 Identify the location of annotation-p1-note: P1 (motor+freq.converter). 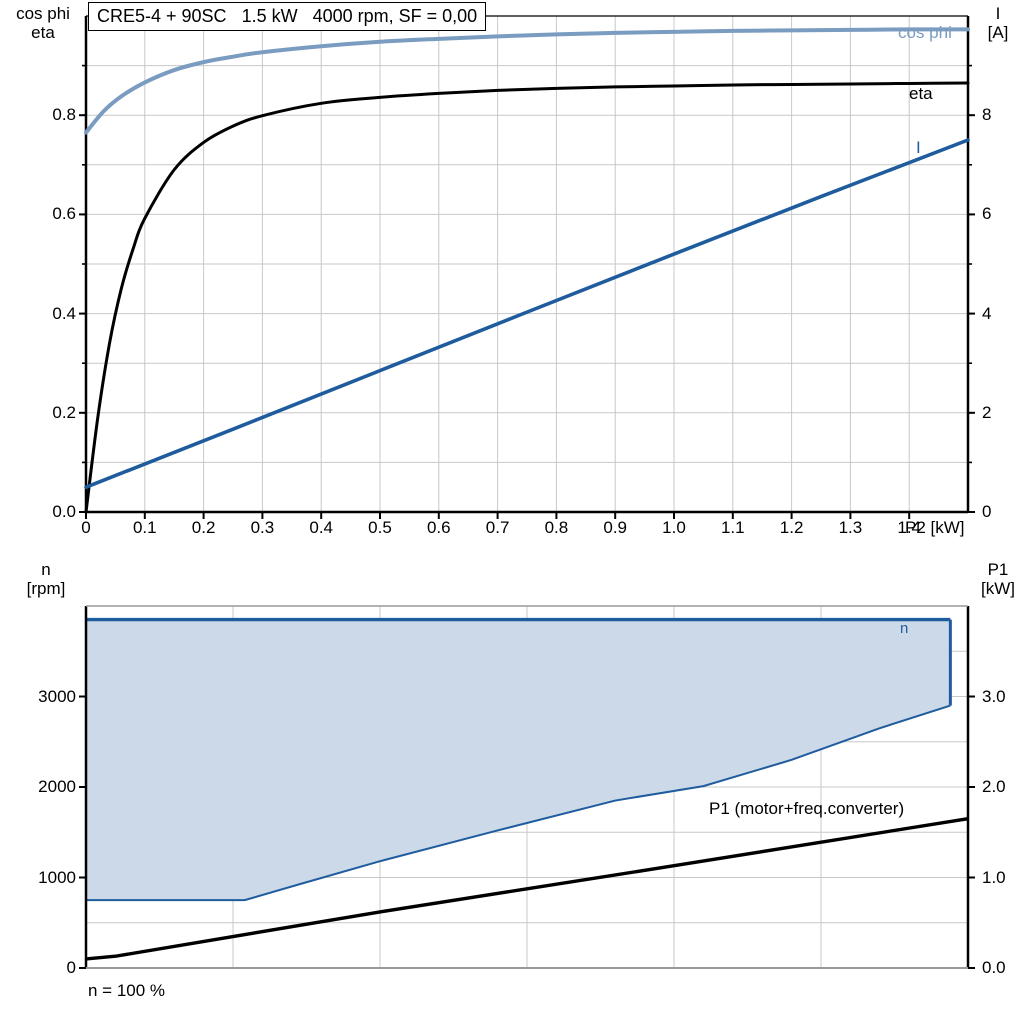
(807, 808).